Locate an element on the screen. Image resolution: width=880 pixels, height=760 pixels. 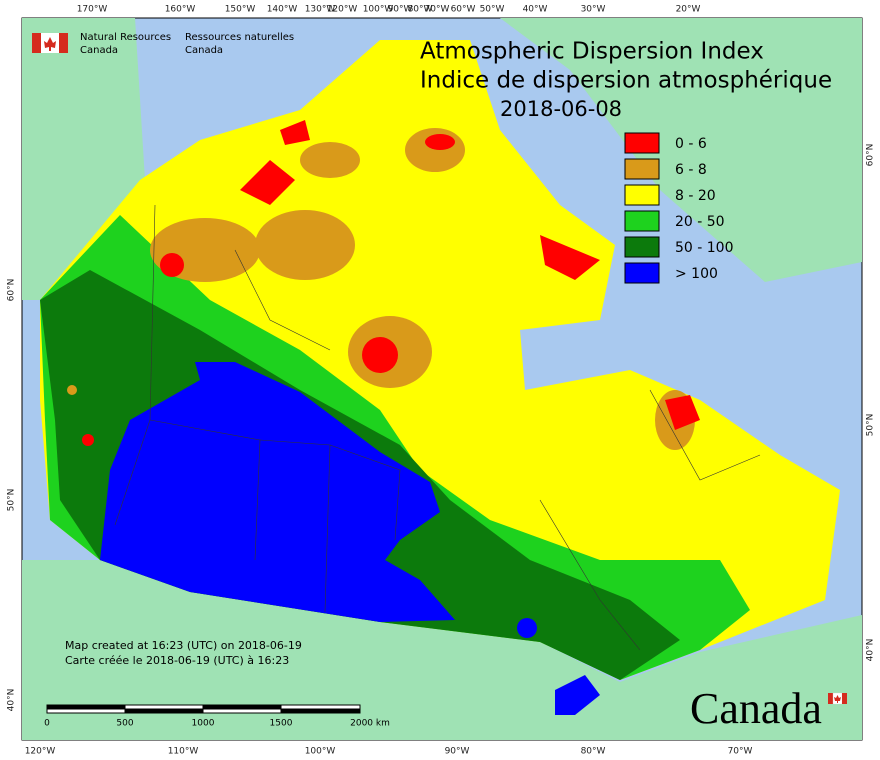
longitude-label: 110°W is located at coordinates (183, 752).